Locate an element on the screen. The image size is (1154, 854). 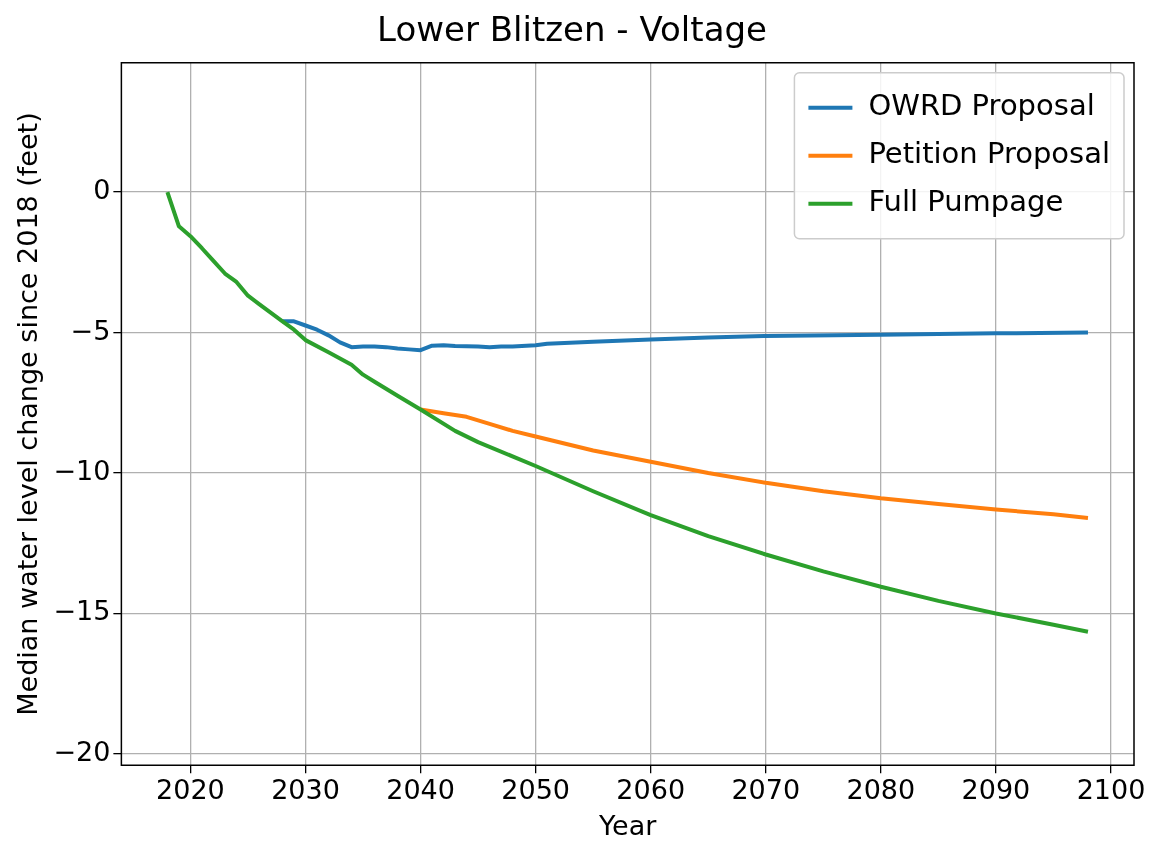
y-tick-label: −20 is located at coordinates (82, 751).